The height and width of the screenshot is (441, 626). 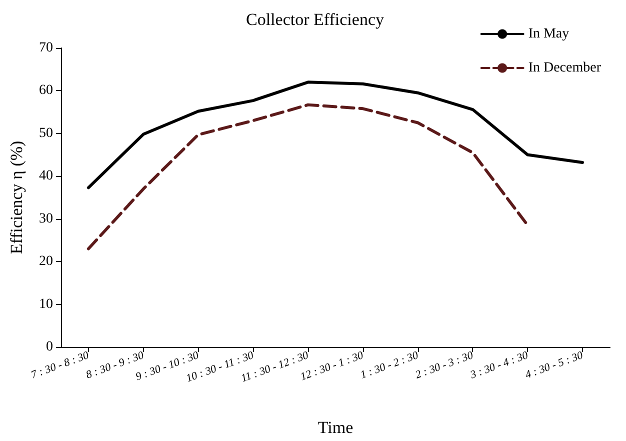 I want to click on y-axis-title: Efficiency η (%), so click(x=16, y=197).